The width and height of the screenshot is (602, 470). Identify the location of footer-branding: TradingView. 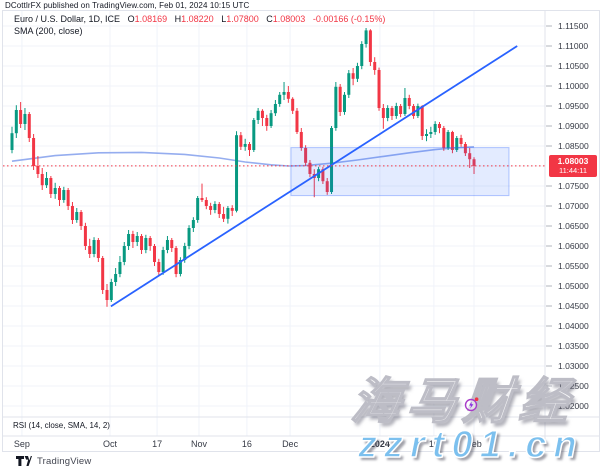
(53, 461).